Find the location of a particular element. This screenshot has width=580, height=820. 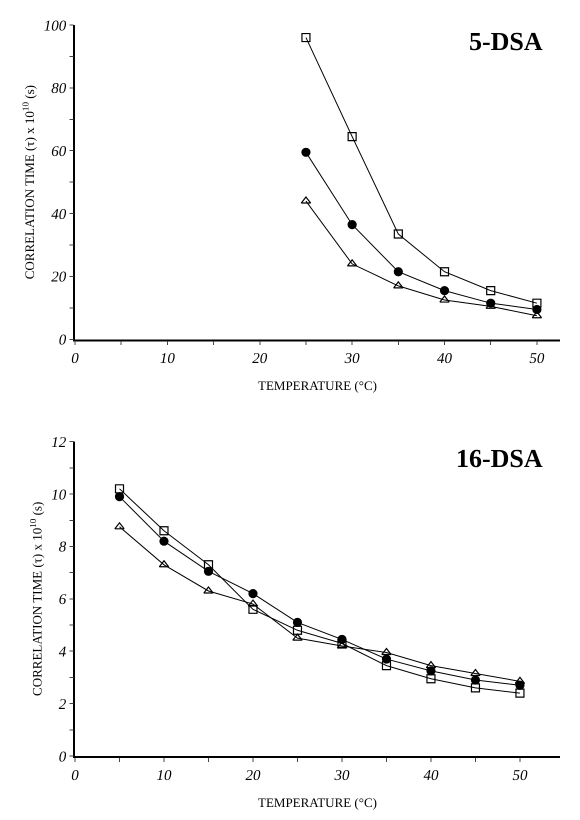

y-tick-label: 80 is located at coordinates (59, 89).